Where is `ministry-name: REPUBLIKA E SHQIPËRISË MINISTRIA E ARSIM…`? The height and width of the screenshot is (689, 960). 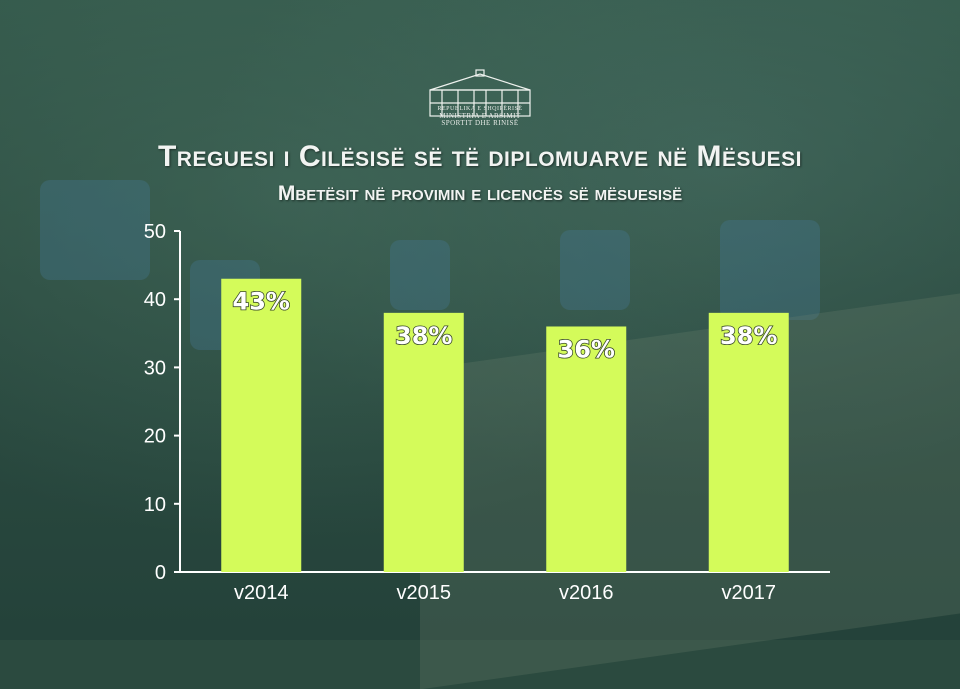
ministry-name: REPUBLIKA E SHQIPËRISË MINISTRIA E ARSIM… is located at coordinates (480, 116).